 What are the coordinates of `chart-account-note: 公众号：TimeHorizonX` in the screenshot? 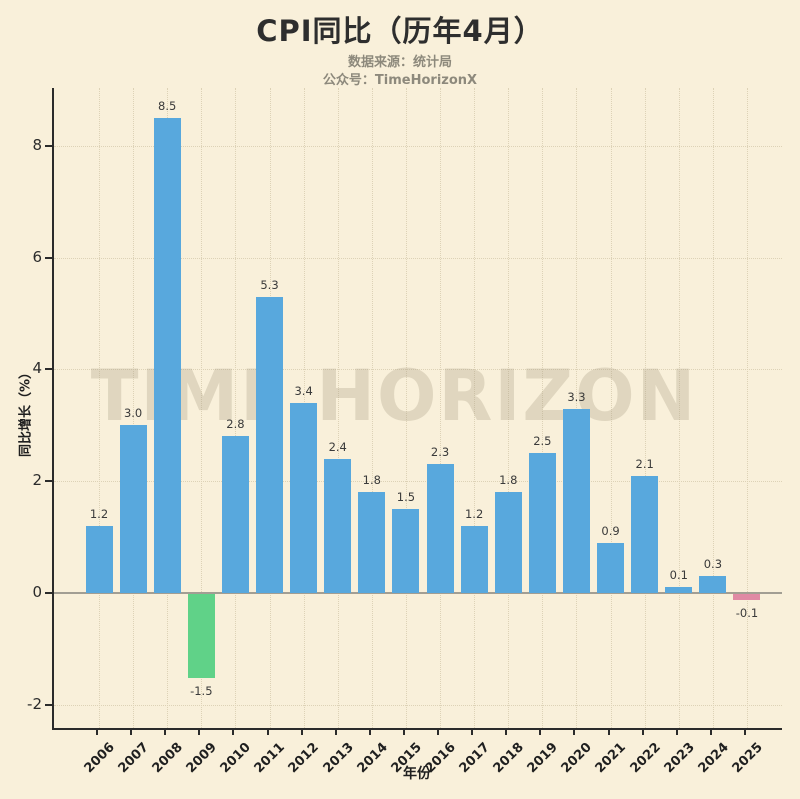 It's located at (400, 80).